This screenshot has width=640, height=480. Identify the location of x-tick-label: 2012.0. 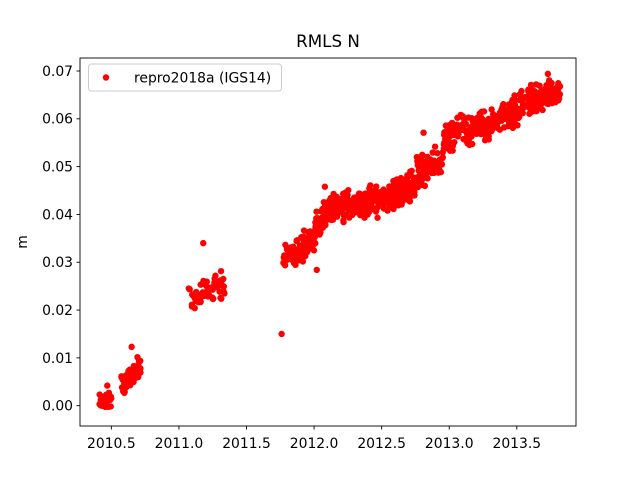
(314, 444).